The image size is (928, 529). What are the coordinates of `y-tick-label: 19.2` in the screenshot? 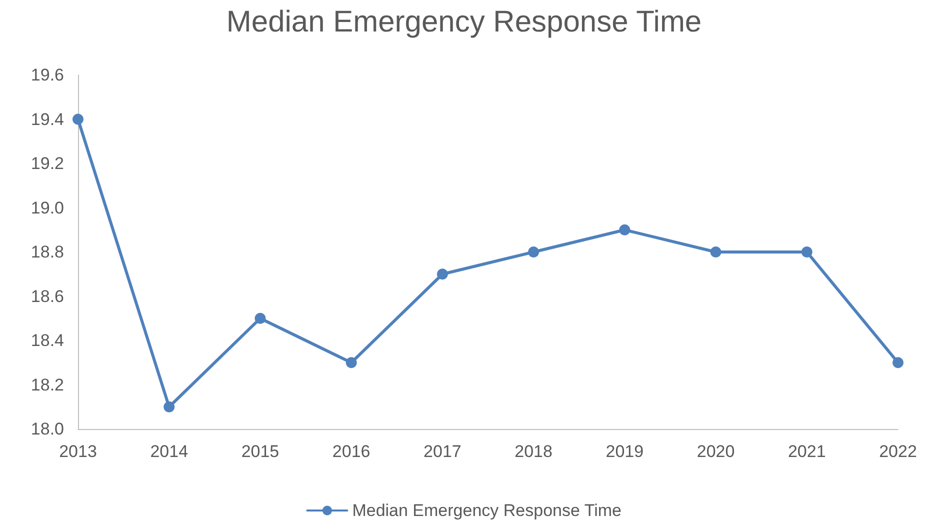 It's located at (47, 163).